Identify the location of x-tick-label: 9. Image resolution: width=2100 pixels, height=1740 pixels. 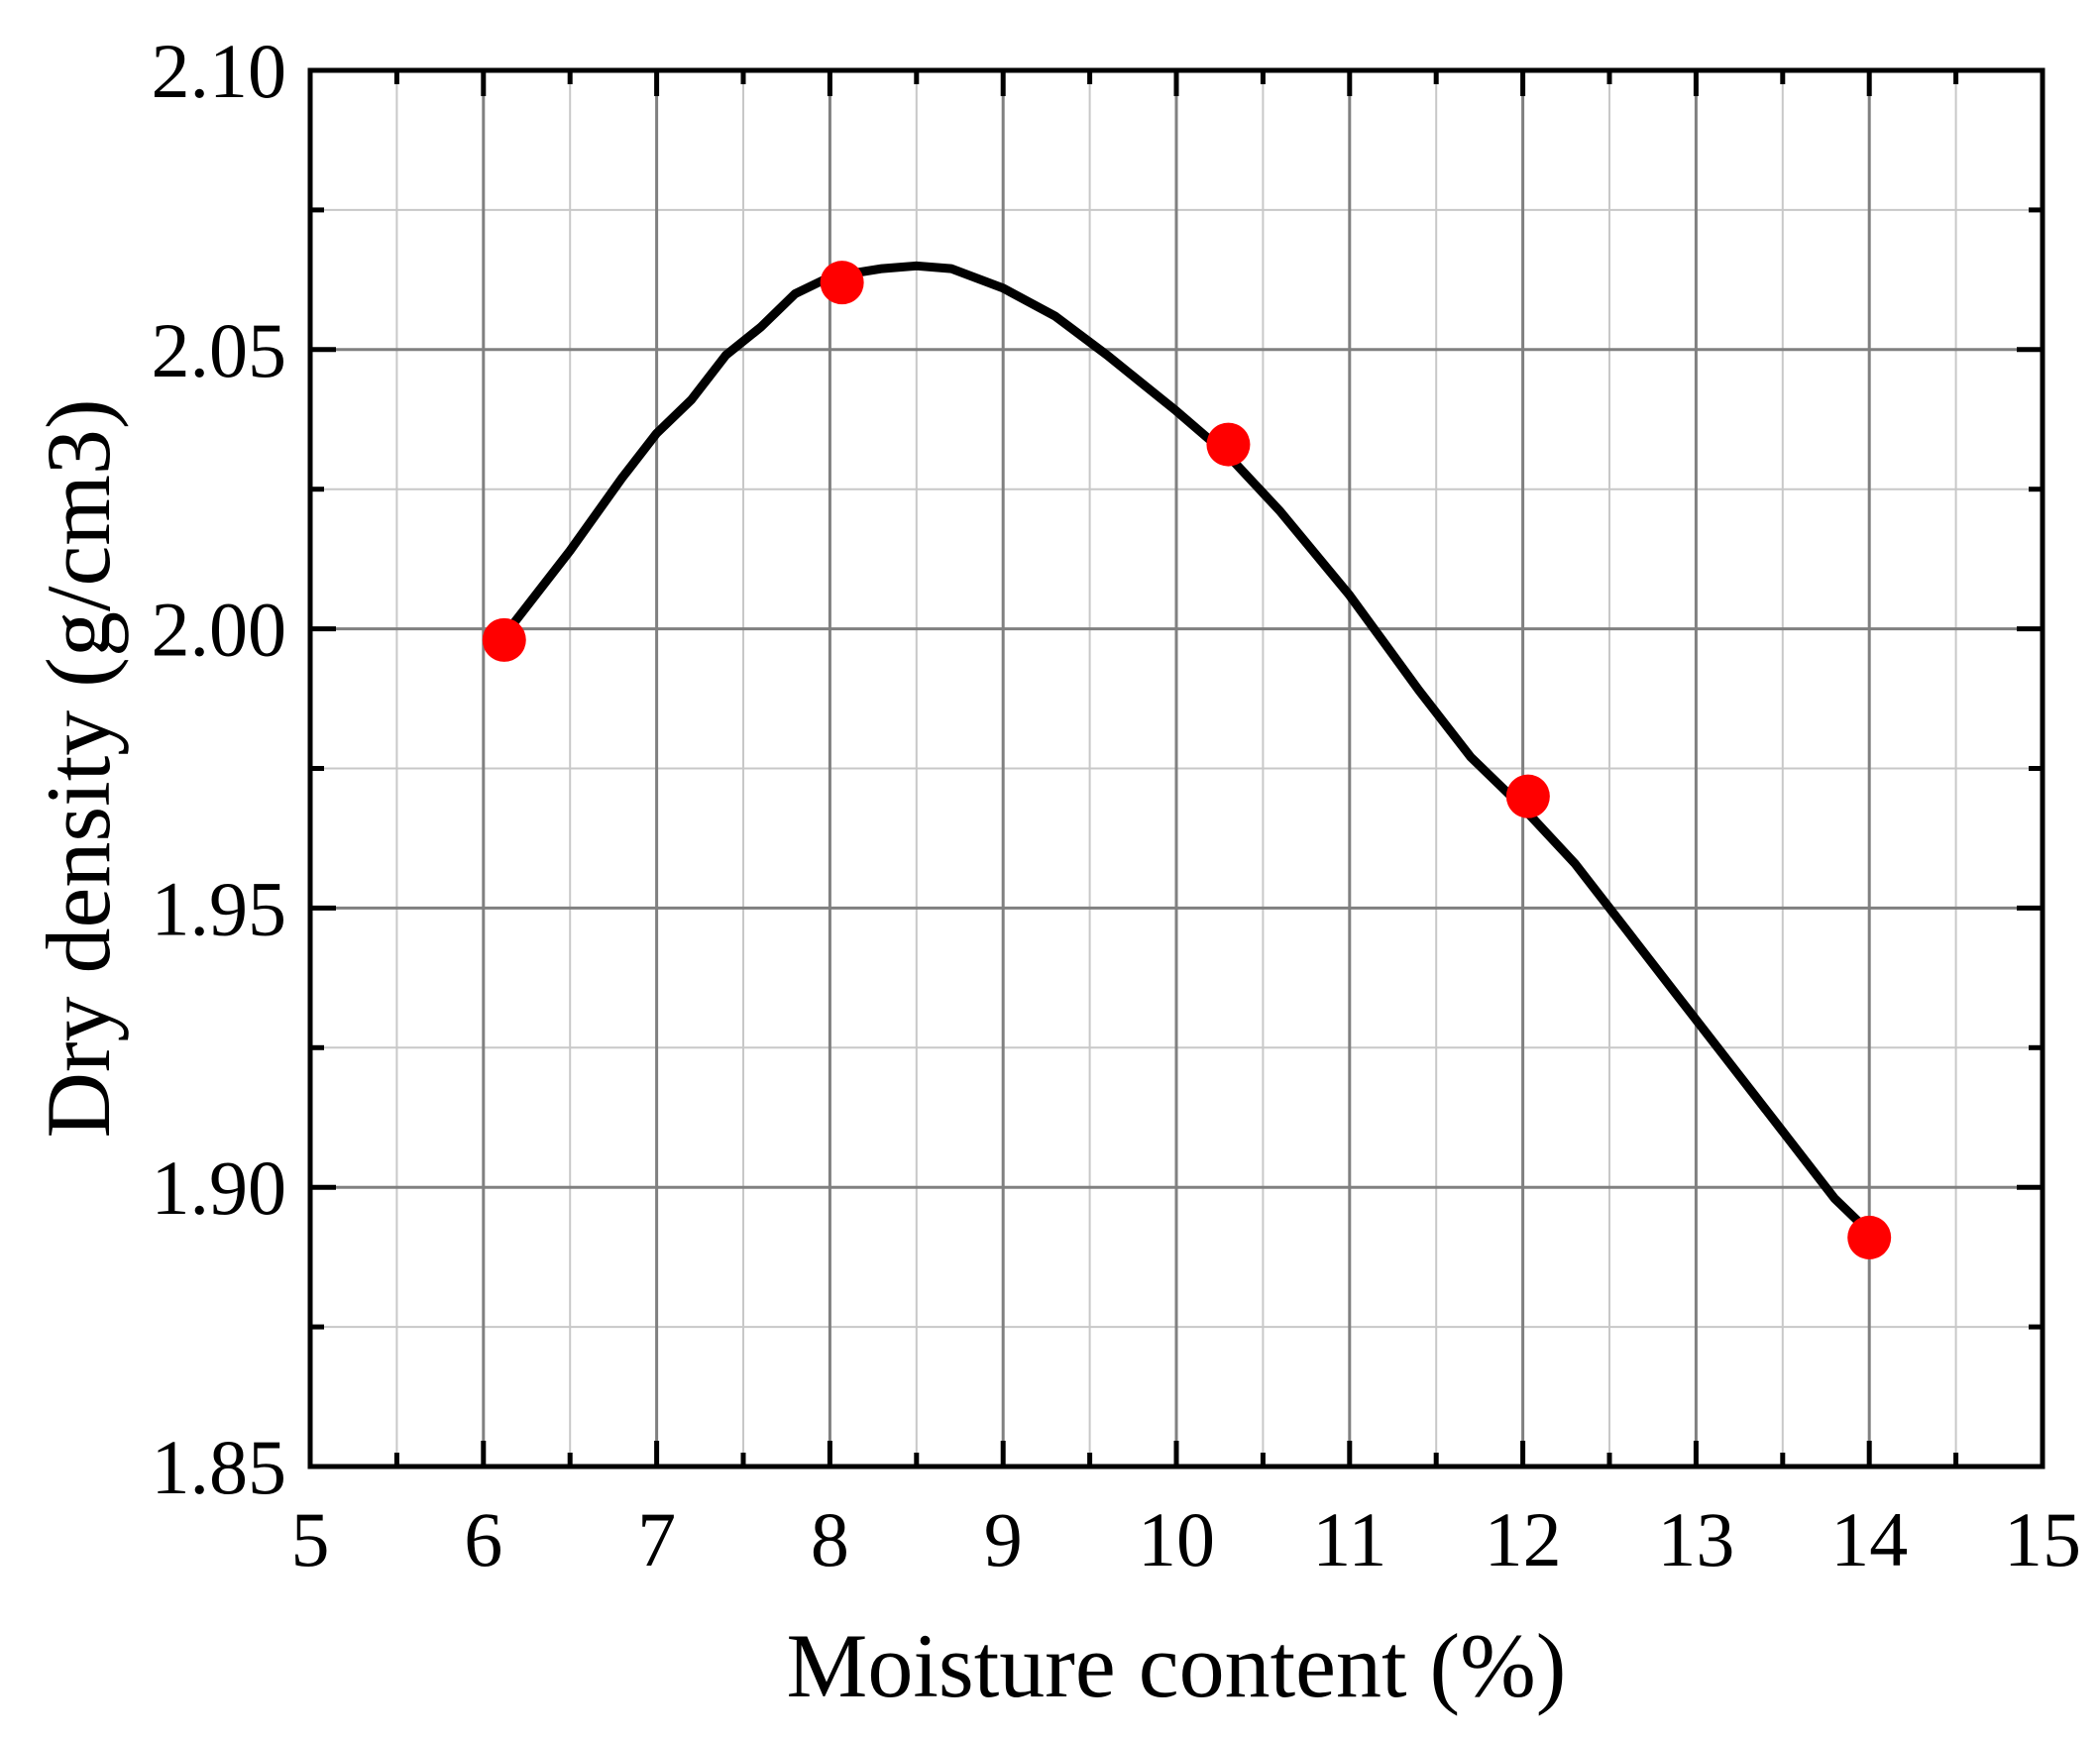
(1003, 1539).